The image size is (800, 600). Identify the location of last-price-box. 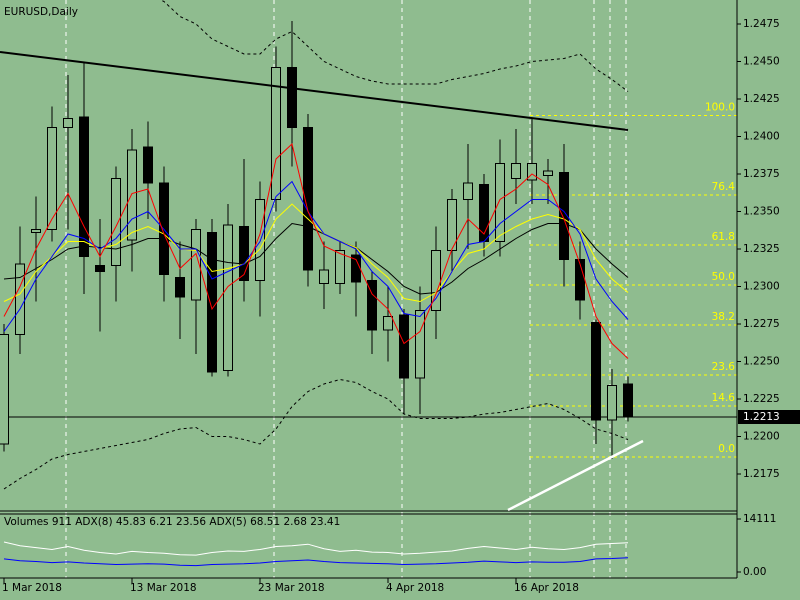
(769, 417).